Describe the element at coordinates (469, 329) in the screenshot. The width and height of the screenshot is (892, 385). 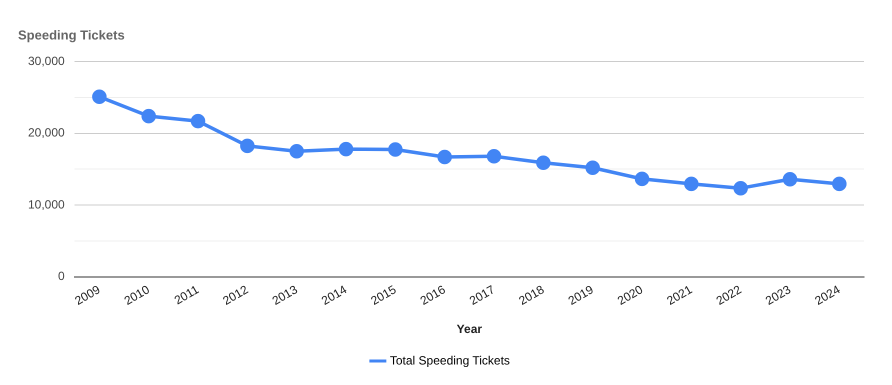
I see `x-axis-title: Year` at that location.